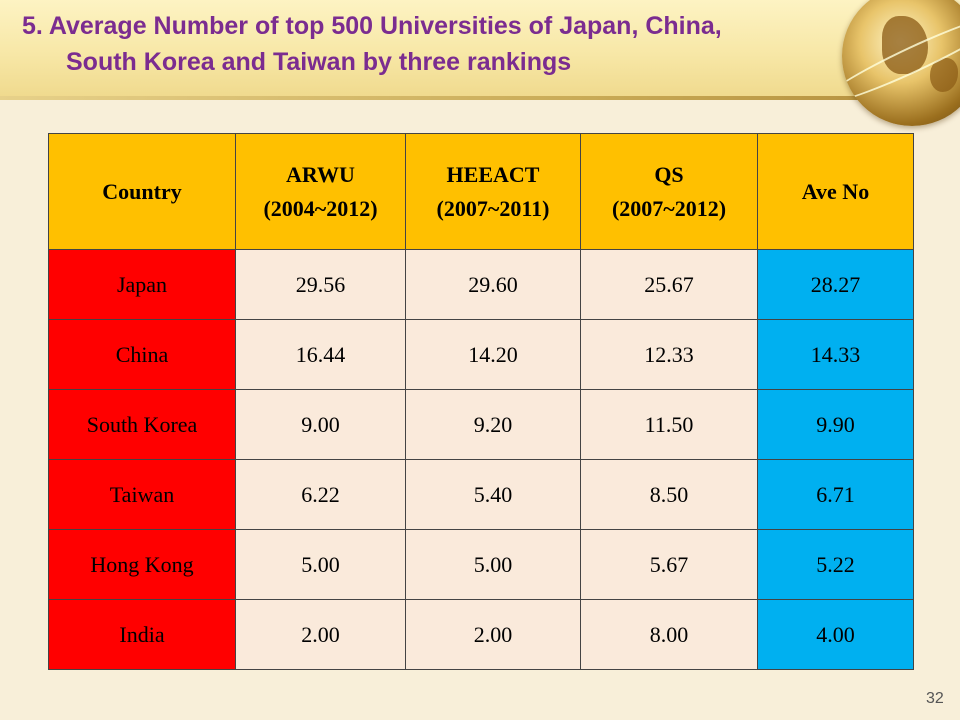 This screenshot has width=960, height=720. Describe the element at coordinates (320, 494) in the screenshot. I see `arwu-cell: 6.22` at that location.